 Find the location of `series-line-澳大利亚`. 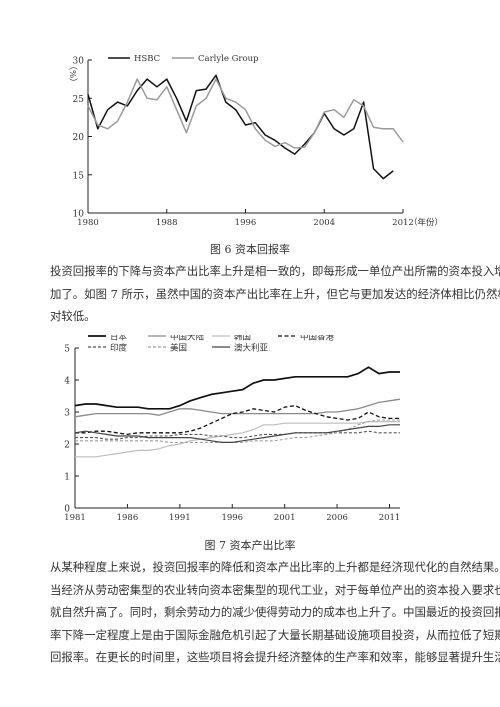

series-line-澳大利亚 is located at coordinates (237, 434).